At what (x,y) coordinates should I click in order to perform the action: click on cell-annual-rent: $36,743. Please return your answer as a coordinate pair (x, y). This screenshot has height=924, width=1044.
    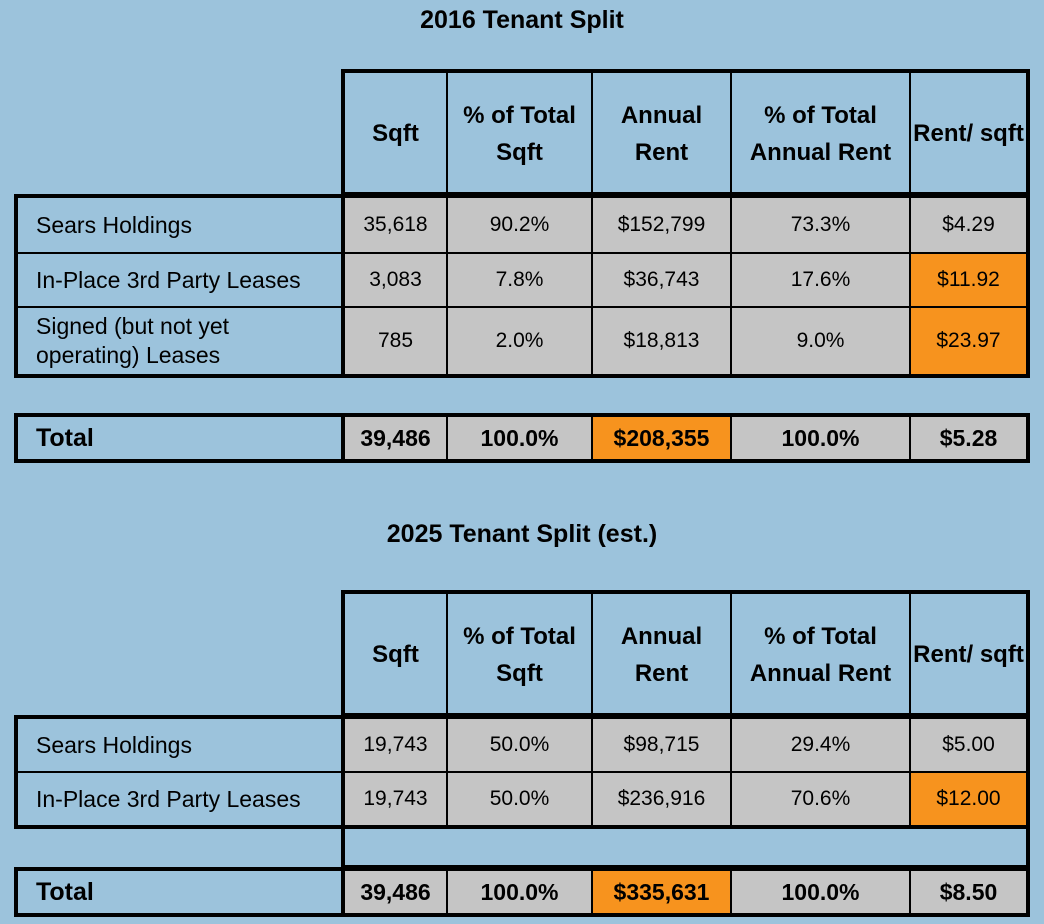
    Looking at the image, I should click on (661, 280).